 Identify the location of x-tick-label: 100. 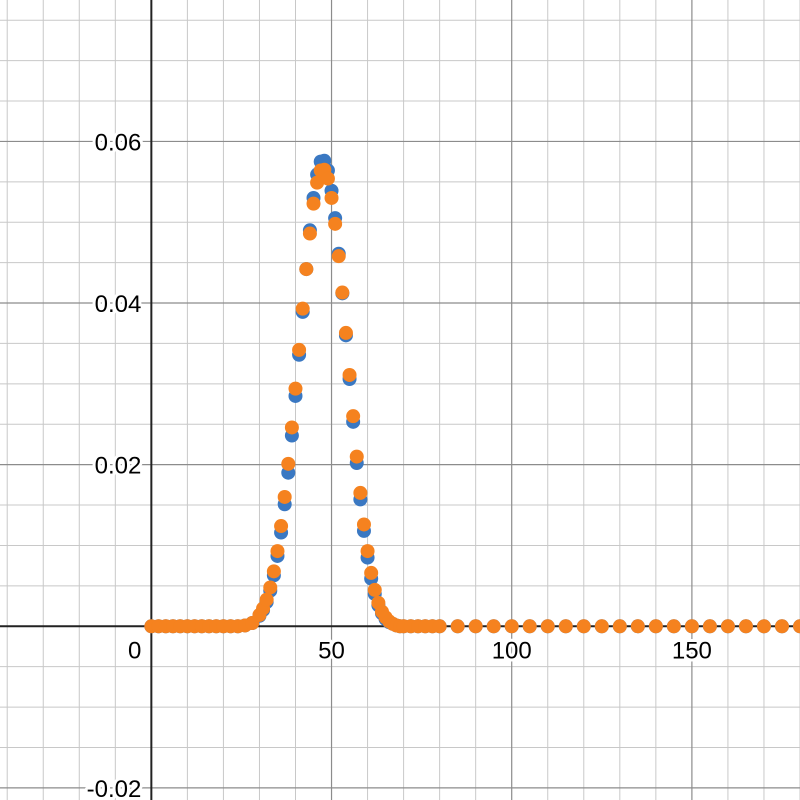
(512, 650).